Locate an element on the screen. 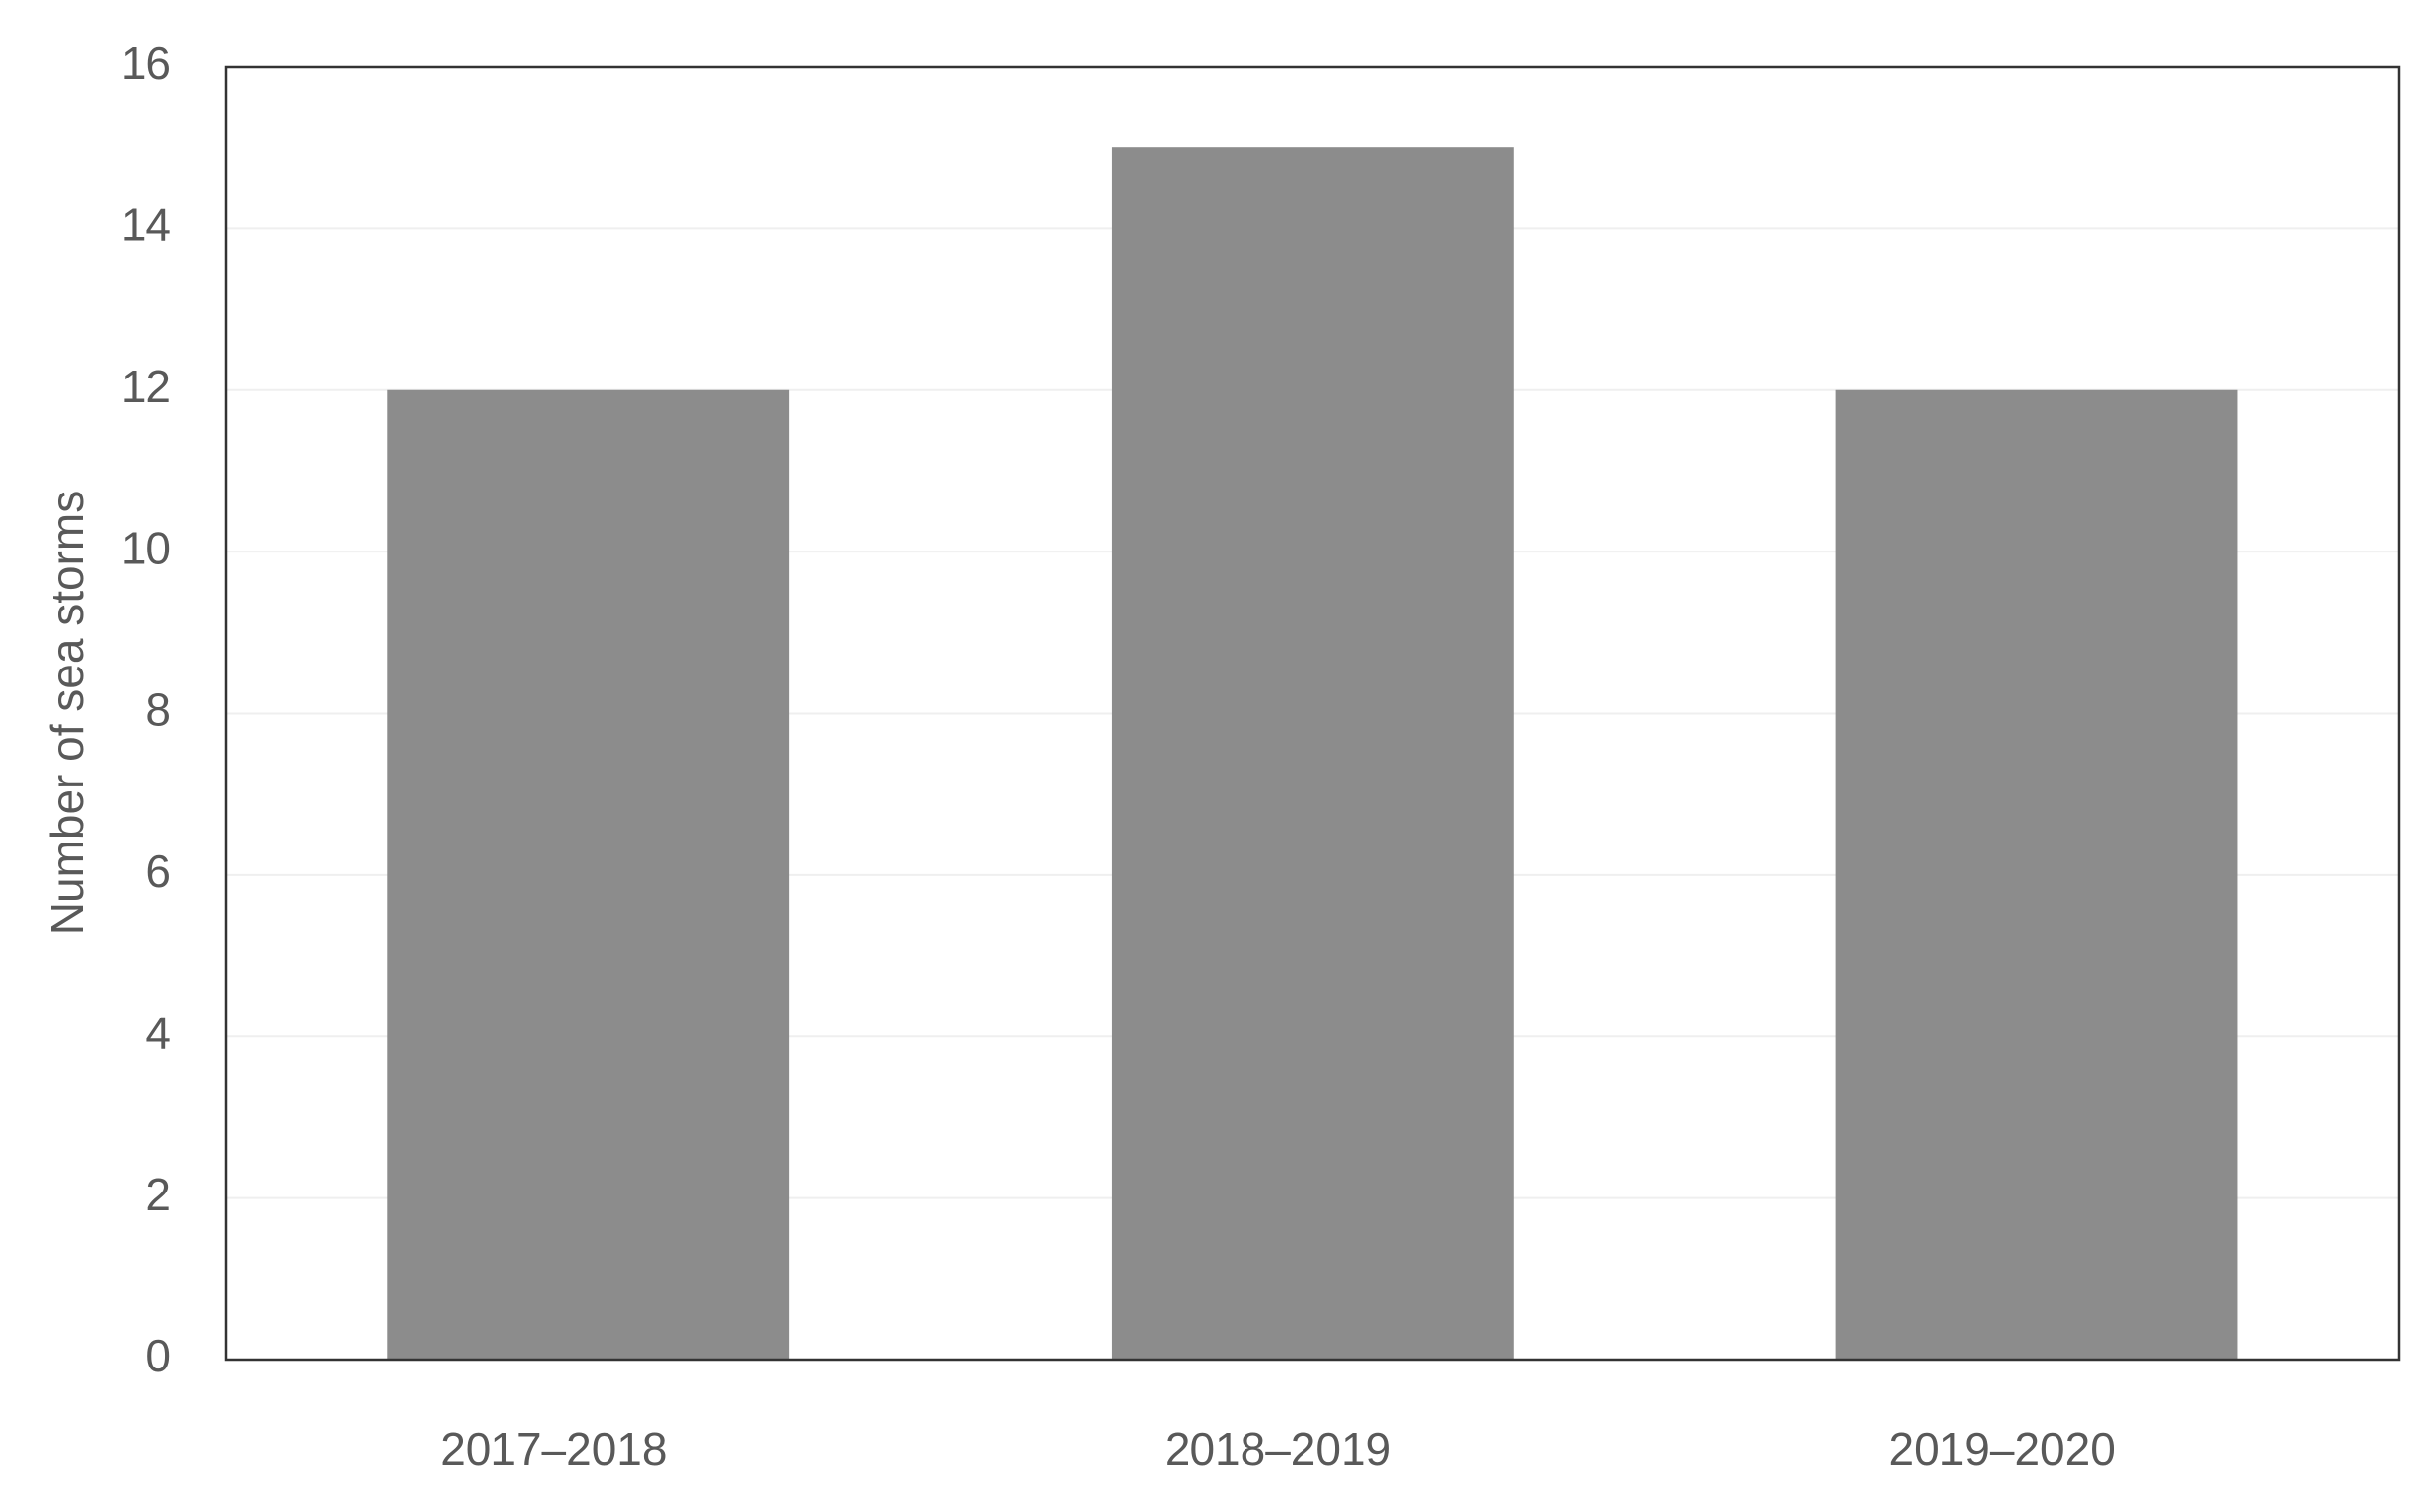 This screenshot has width=2433, height=1512. y-tick-label: 16 is located at coordinates (146, 62).